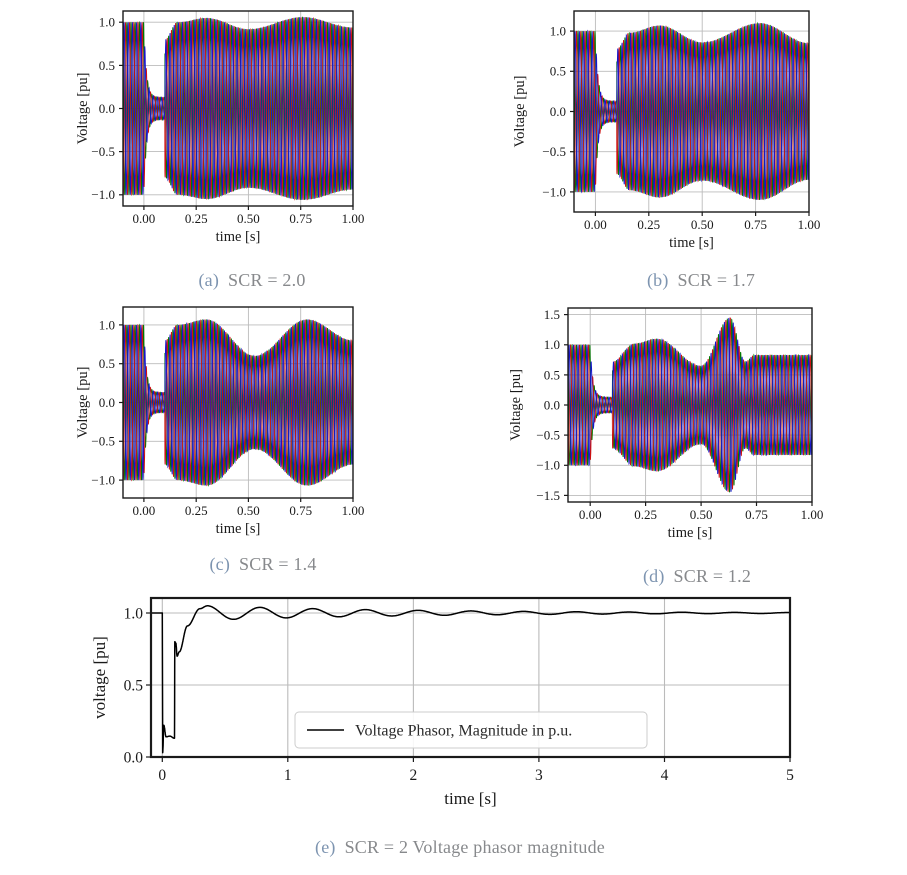  What do you see at coordinates (325, 847) in the screenshot?
I see `subplot-e-caption-label: (e)` at bounding box center [325, 847].